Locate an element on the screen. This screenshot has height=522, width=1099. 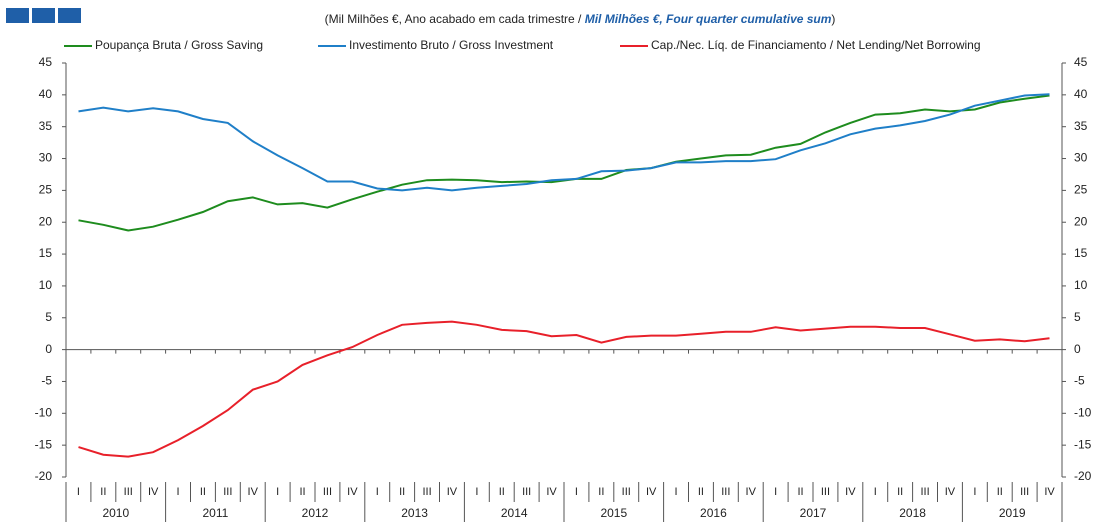
y2-tick-label: 35 is located at coordinates (1081, 126).